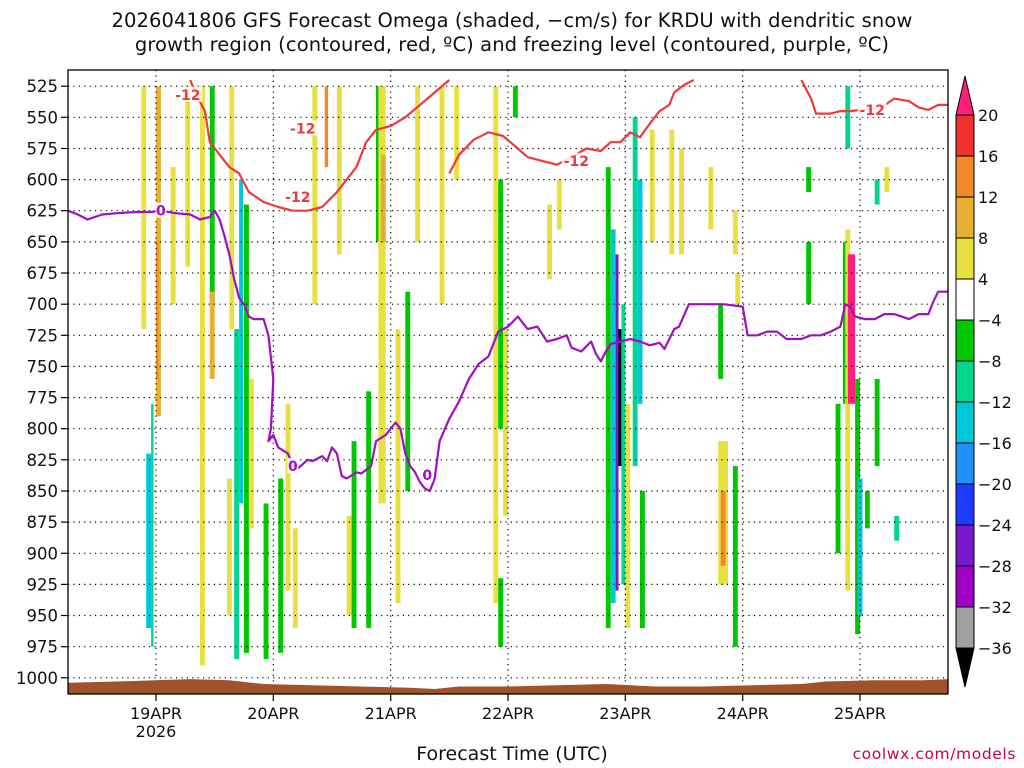 This screenshot has width=1024, height=768. What do you see at coordinates (43, 304) in the screenshot?
I see `y-tick-label: 700` at bounding box center [43, 304].